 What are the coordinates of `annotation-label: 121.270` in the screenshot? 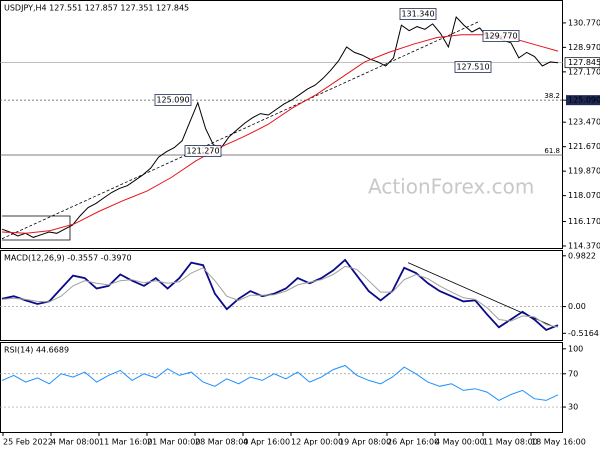 It's located at (202, 151).